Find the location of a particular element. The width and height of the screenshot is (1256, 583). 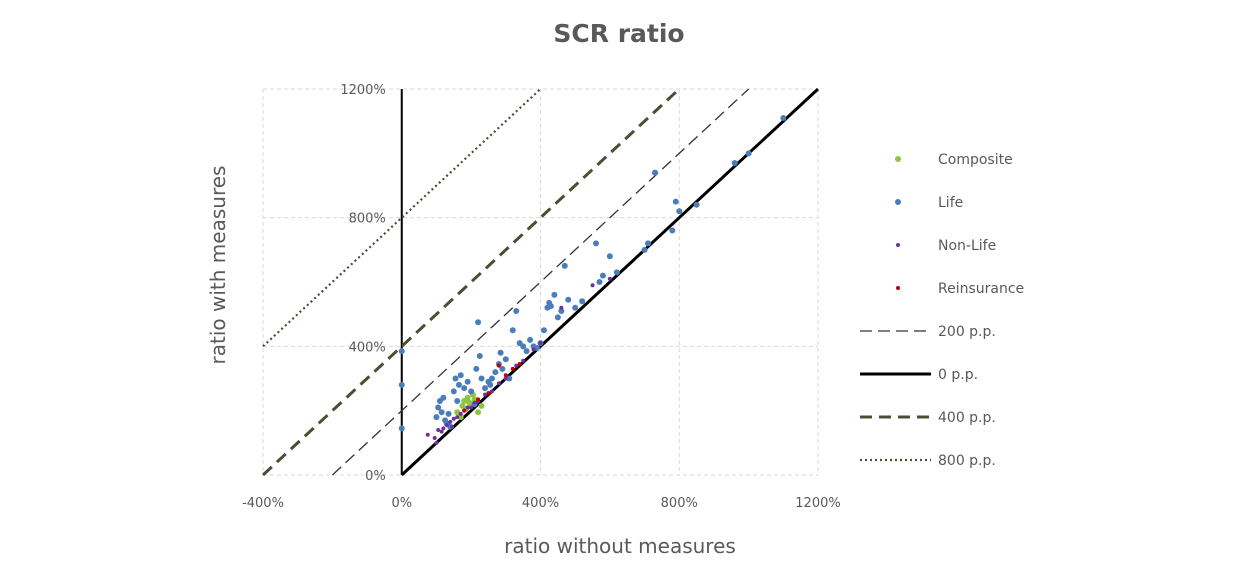

legend-item: Non-Life is located at coordinates (946, 246).